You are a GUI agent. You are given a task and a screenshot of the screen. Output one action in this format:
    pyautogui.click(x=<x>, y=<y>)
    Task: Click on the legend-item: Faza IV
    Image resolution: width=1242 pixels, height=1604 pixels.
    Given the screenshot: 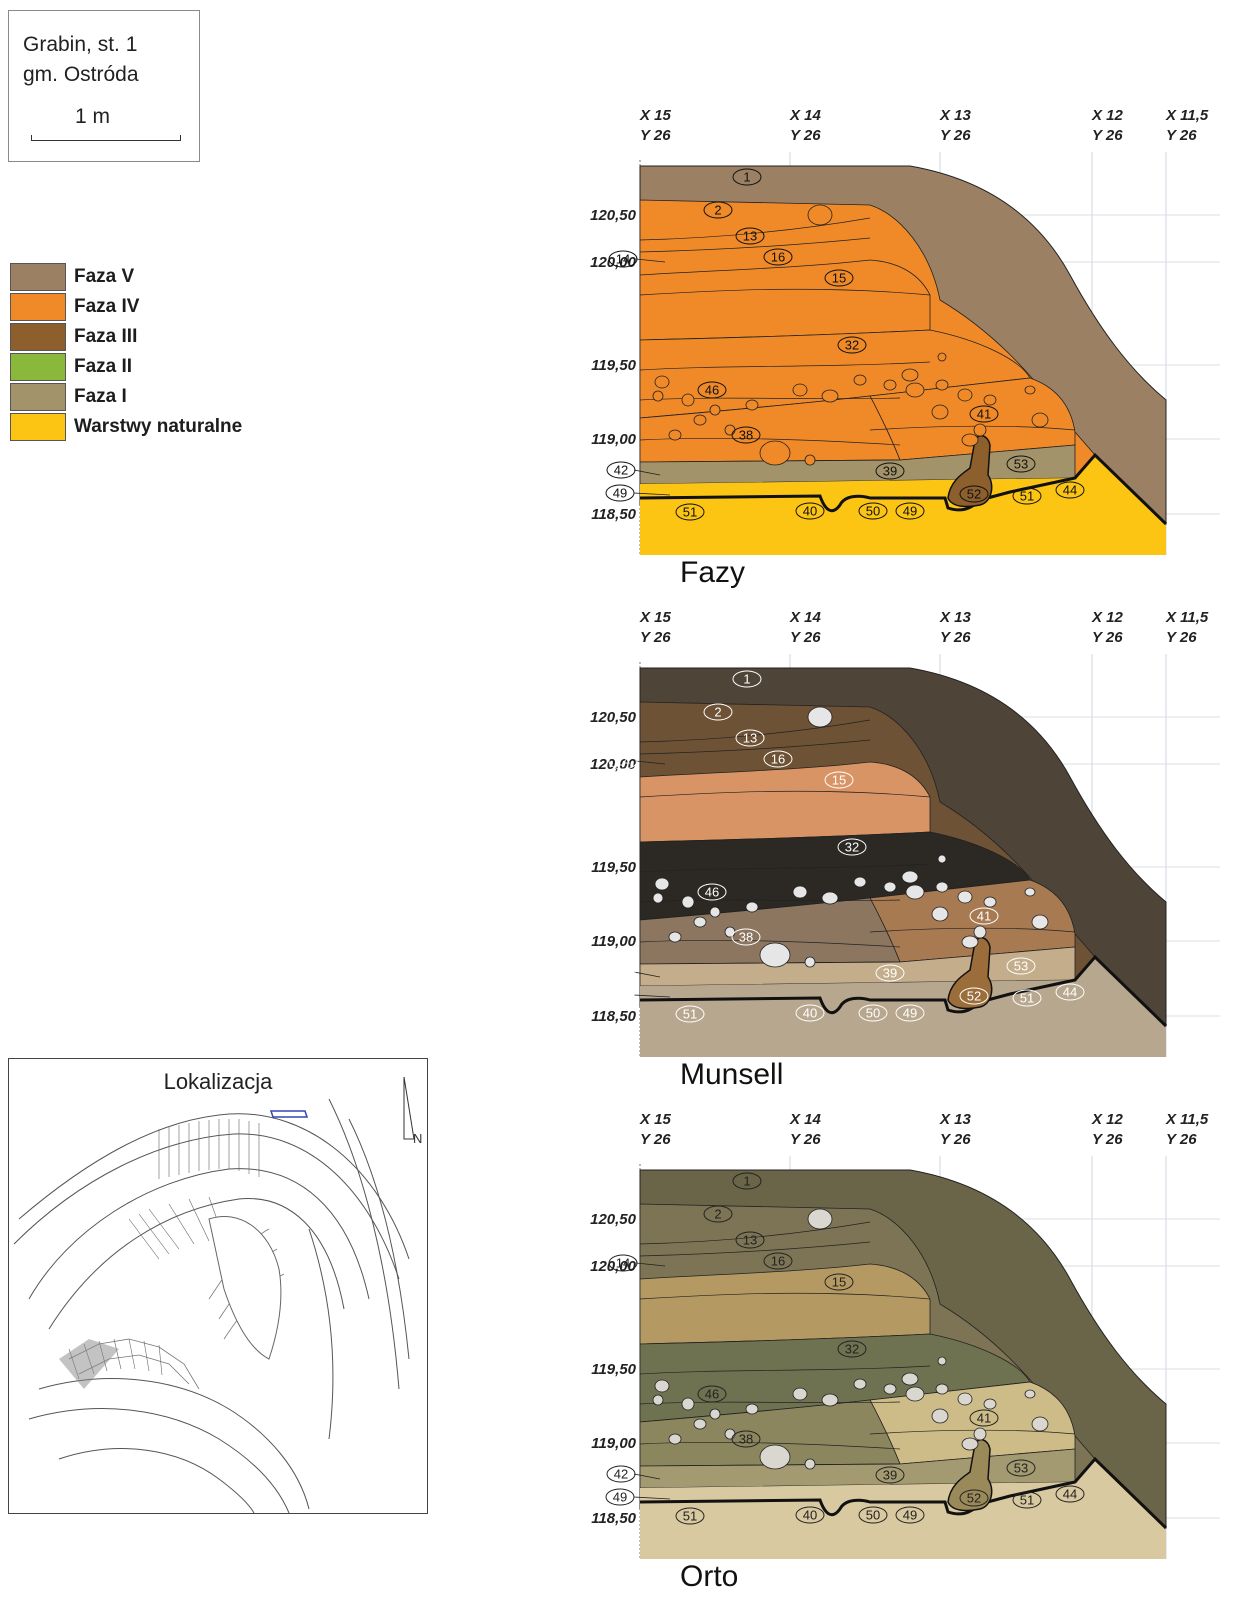 What is the action you would take?
    pyautogui.click(x=126, y=307)
    